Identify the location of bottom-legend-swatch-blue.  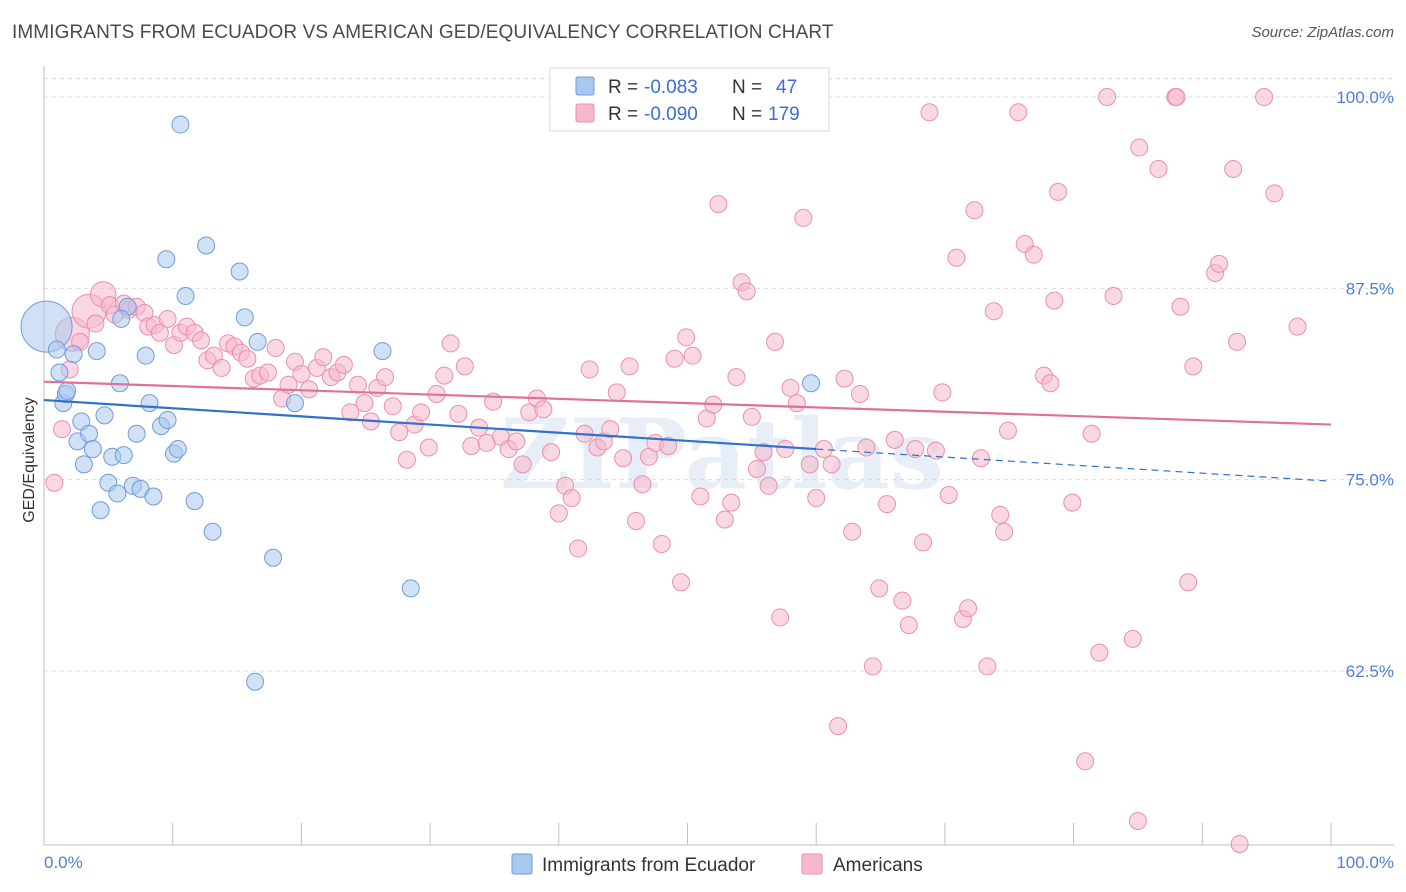
(522, 864).